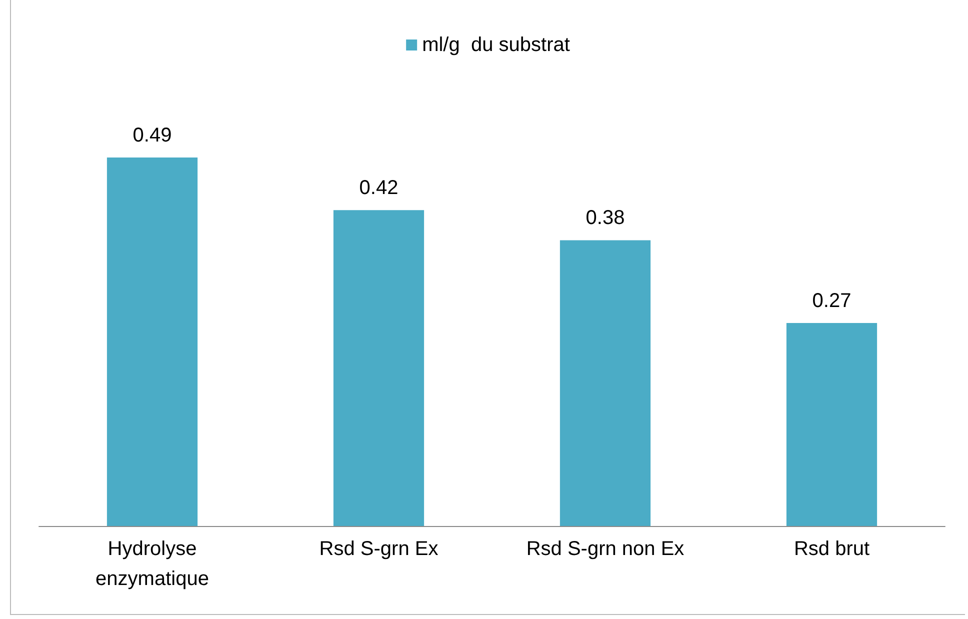  Describe the element at coordinates (152, 564) in the screenshot. I see `x-tick-label: Hydrolyse enzymatique` at that location.